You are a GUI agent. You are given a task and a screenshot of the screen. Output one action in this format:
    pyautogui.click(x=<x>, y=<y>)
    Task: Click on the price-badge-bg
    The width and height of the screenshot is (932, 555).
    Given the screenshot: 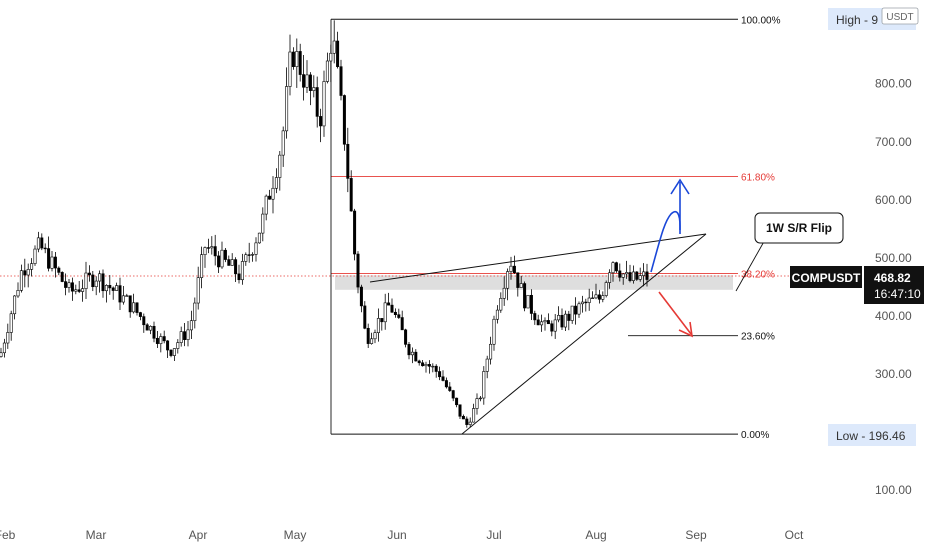 What is the action you would take?
    pyautogui.click(x=894, y=285)
    